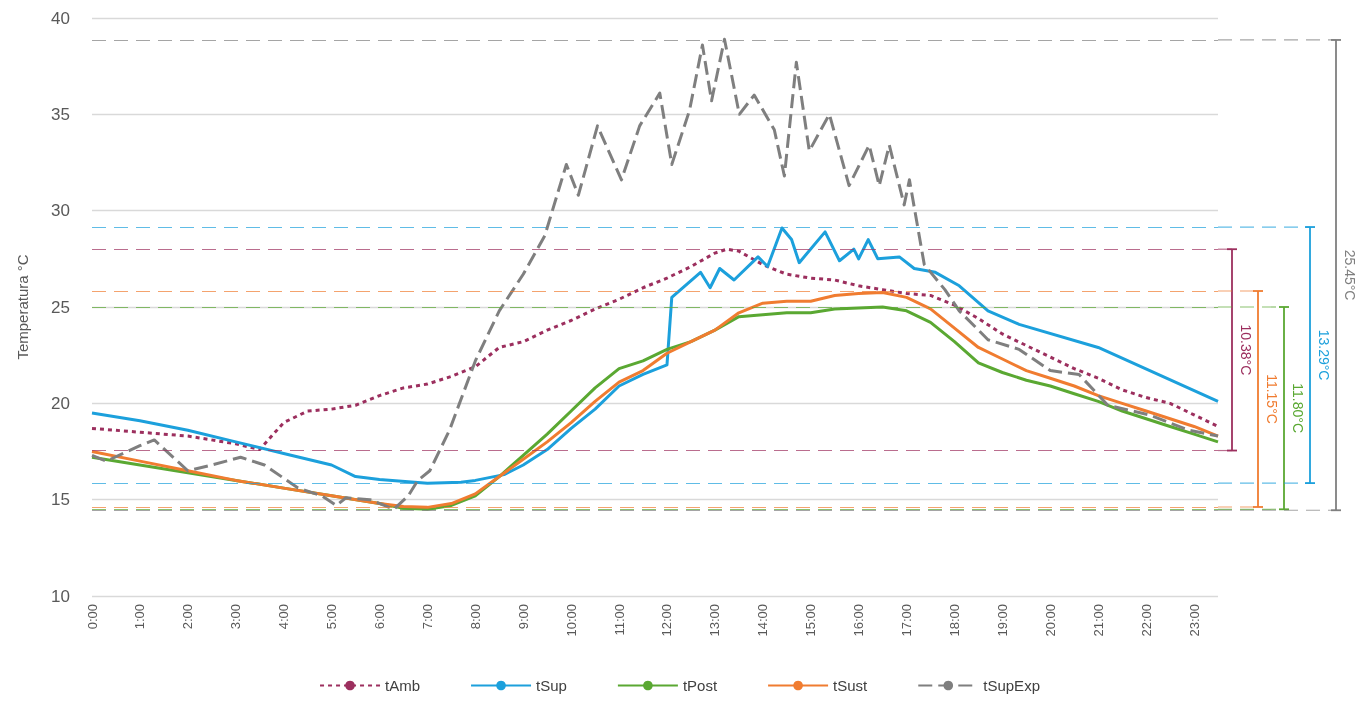 The height and width of the screenshot is (706, 1359). Describe the element at coordinates (60, 403) in the screenshot. I see `y-tick-label: 20` at that location.